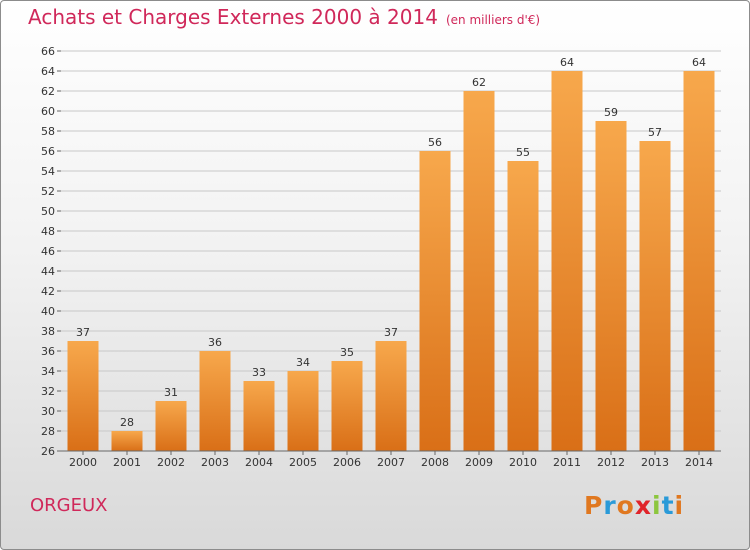 Image resolution: width=750 pixels, height=550 pixels. Describe the element at coordinates (48, 91) in the screenshot. I see `y-tick-label: 62` at that location.